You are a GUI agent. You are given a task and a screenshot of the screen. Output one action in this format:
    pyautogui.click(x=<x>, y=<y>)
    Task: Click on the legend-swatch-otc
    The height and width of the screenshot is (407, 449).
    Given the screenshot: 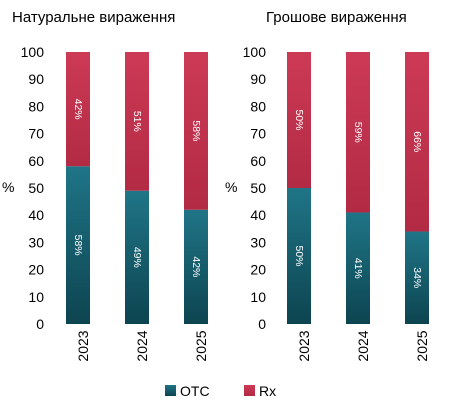 What is the action you would take?
    pyautogui.click(x=170, y=390)
    